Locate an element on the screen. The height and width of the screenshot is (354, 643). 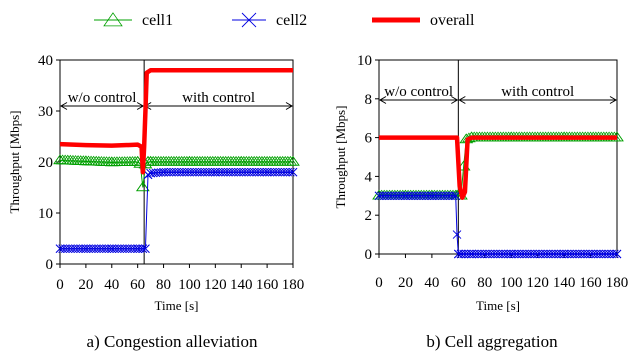
arrow-with-control-head-left is located at coordinates (462, 100).